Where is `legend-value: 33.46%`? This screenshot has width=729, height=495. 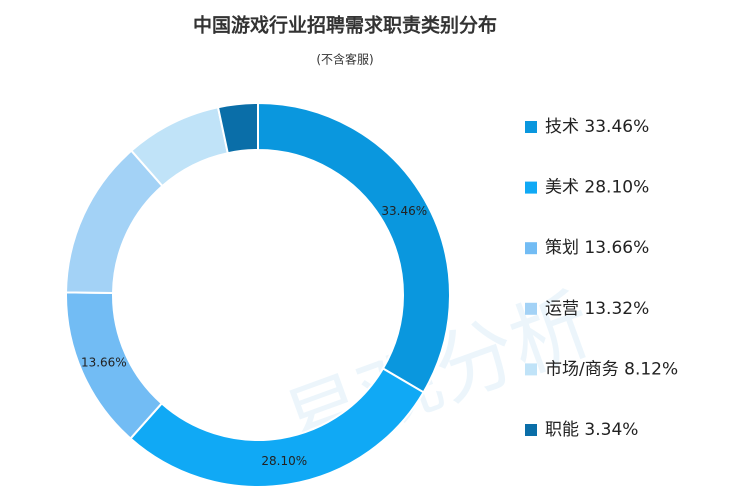 legend-value: 33.46% is located at coordinates (616, 127).